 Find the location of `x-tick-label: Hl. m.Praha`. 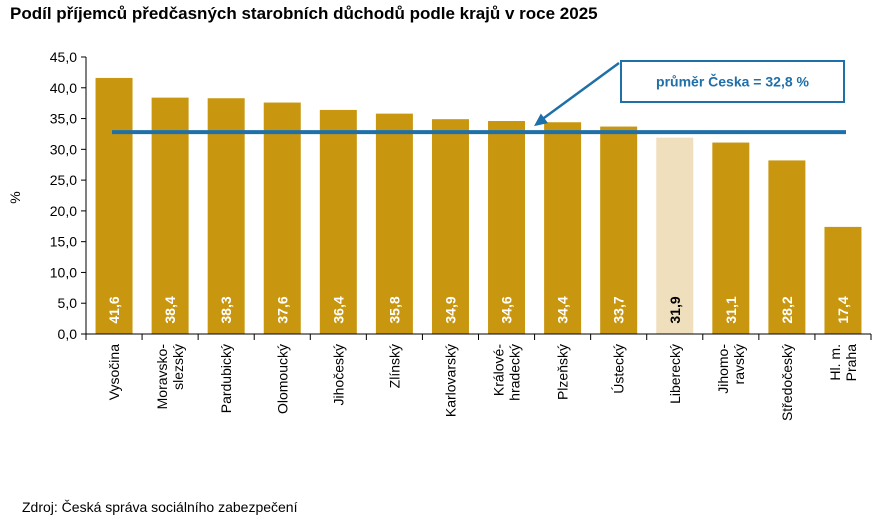

x-tick-label: Hl. m.Praha is located at coordinates (843, 363).